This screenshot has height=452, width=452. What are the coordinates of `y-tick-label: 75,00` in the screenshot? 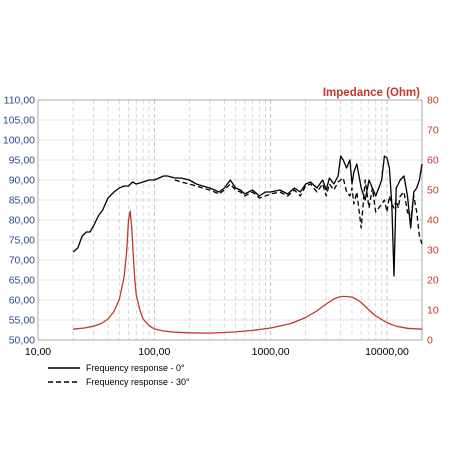 It's located at (22, 241).